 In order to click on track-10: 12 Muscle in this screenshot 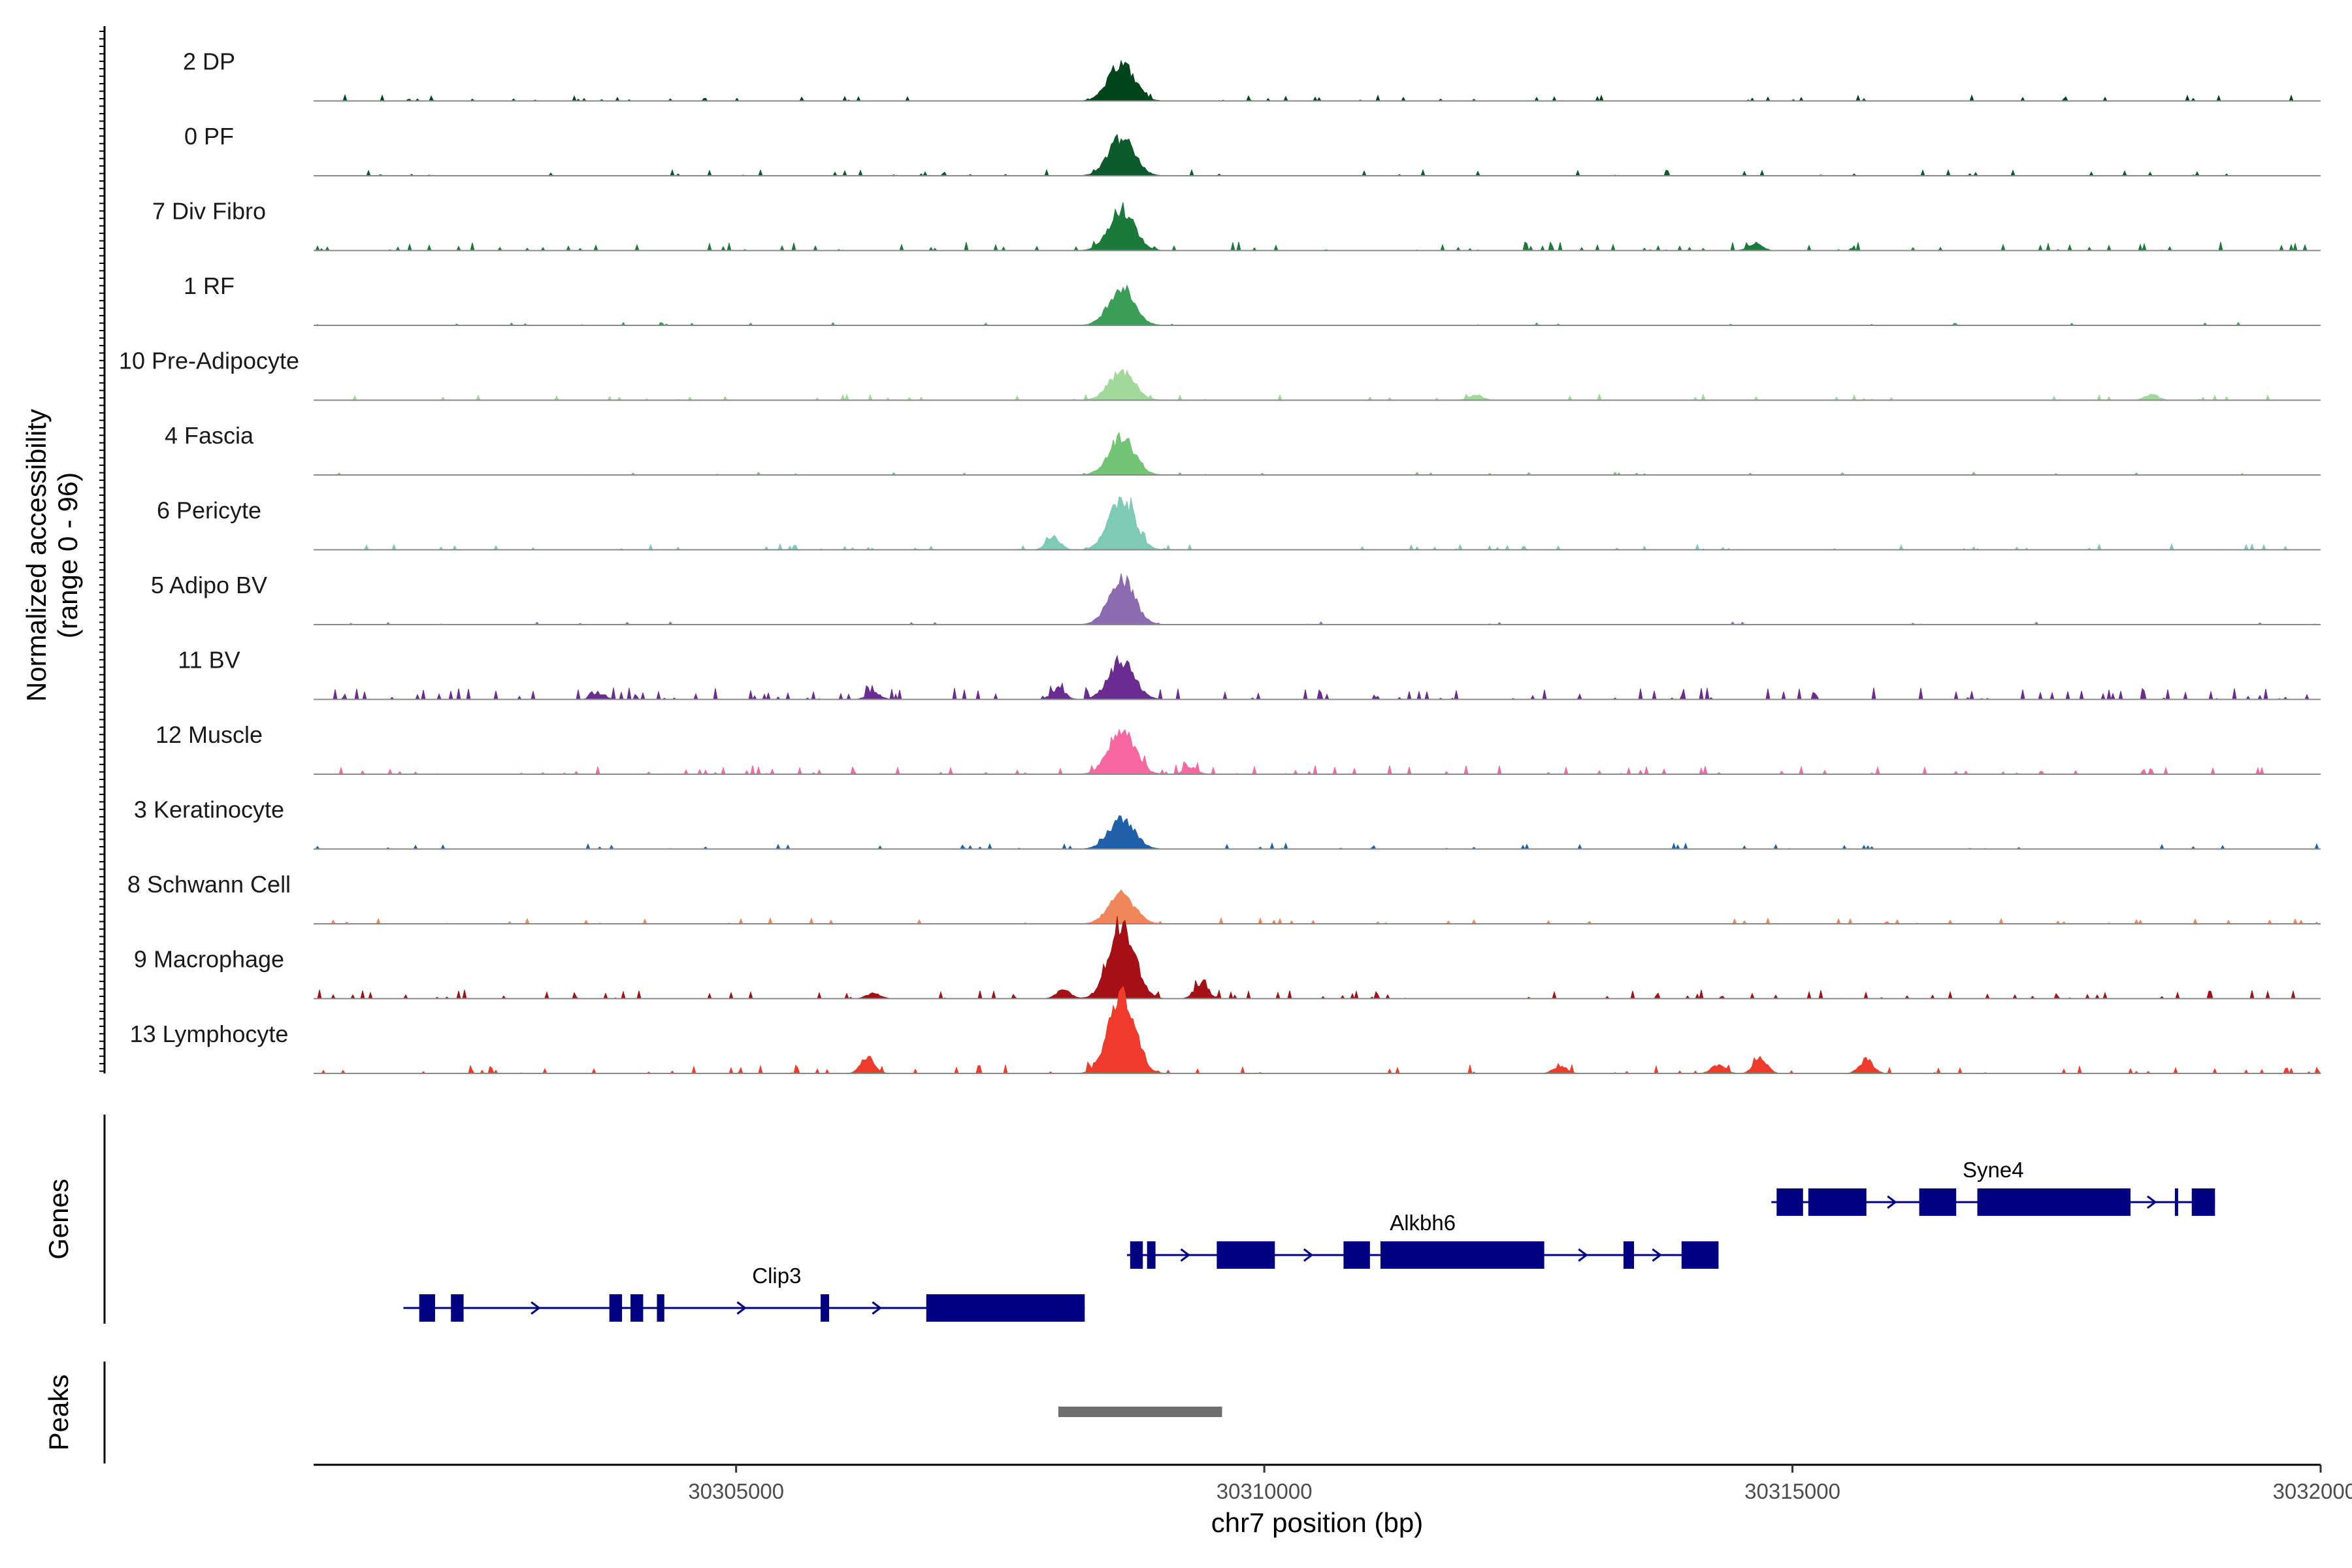, I will do `click(1238, 748)`.